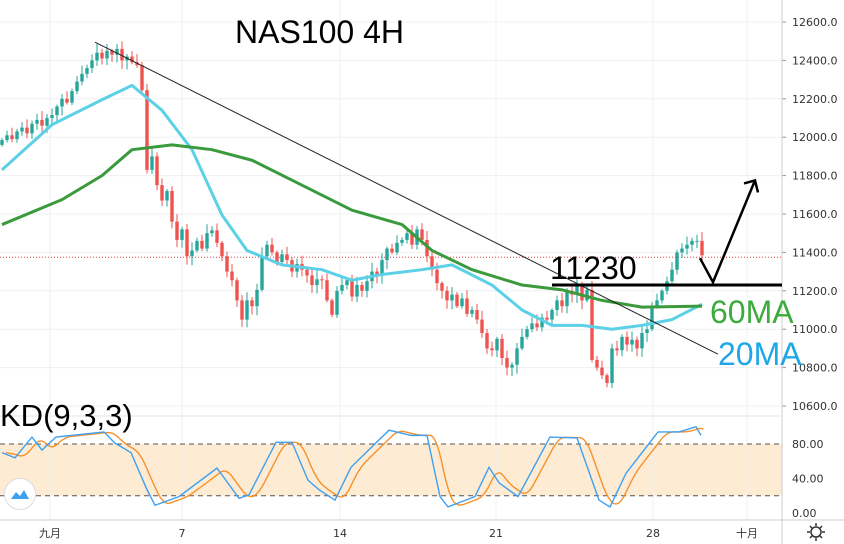 This screenshot has height=544, width=844. Describe the element at coordinates (815, 291) in the screenshot. I see `y-tick-label: 11200.0` at that location.